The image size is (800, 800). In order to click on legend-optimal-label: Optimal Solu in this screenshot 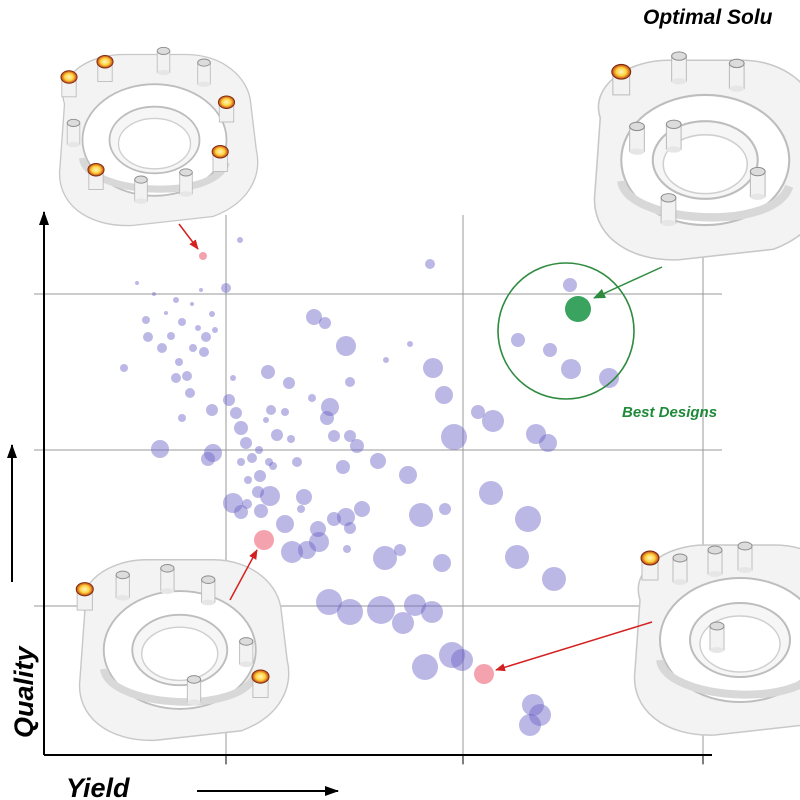, I will do `click(708, 17)`.